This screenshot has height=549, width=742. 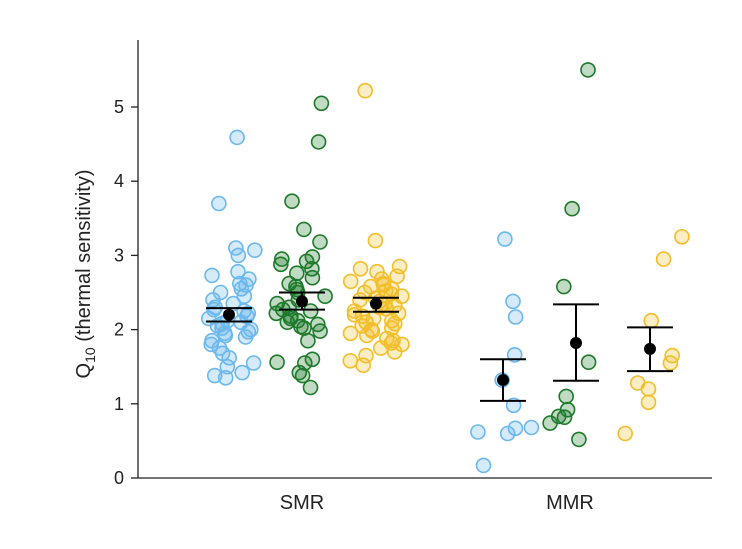 What do you see at coordinates (119, 255) in the screenshot?
I see `y-tick-label: 3` at bounding box center [119, 255].